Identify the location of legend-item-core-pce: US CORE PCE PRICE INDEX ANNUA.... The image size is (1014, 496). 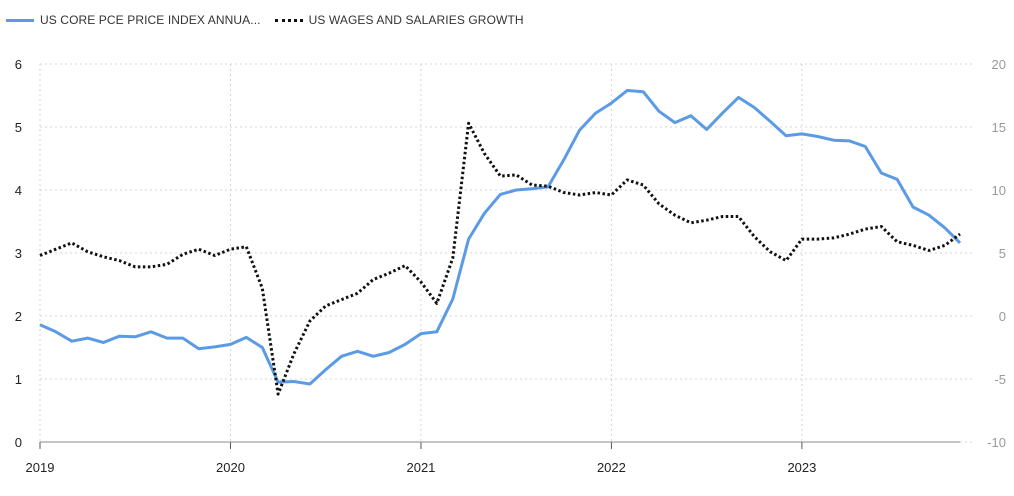
(133, 20).